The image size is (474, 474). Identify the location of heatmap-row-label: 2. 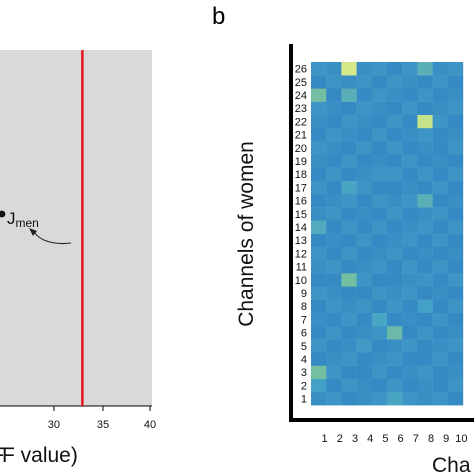
(304, 386).